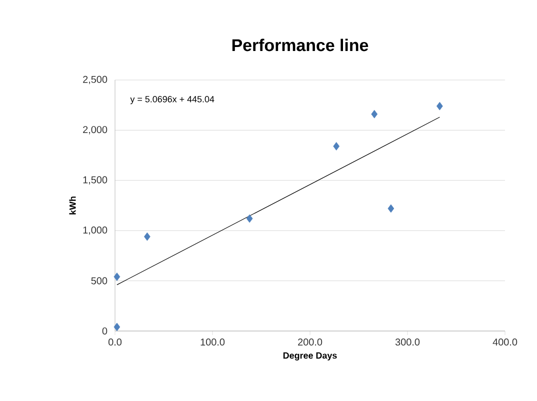 This screenshot has height=401, width=537. I want to click on y-tick-label: 500, so click(99, 280).